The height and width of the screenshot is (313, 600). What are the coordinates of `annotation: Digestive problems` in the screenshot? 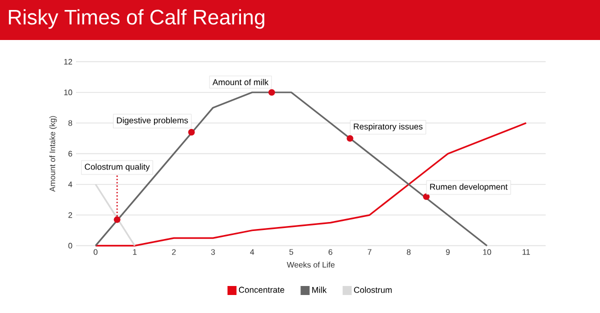 It's located at (152, 121).